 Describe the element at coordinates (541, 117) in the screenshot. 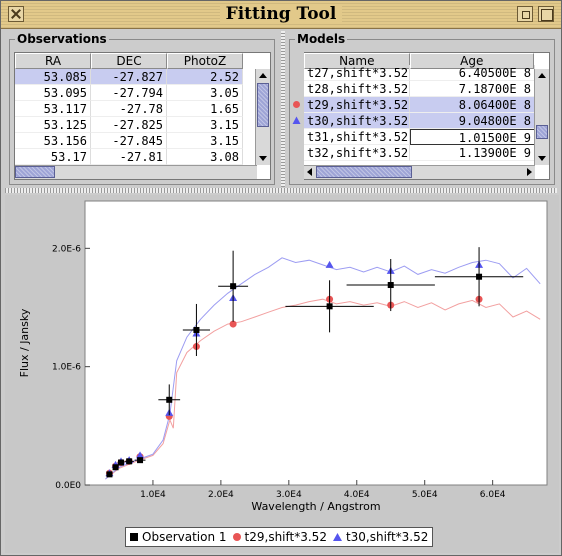

I see `models-vscrollbar` at that location.